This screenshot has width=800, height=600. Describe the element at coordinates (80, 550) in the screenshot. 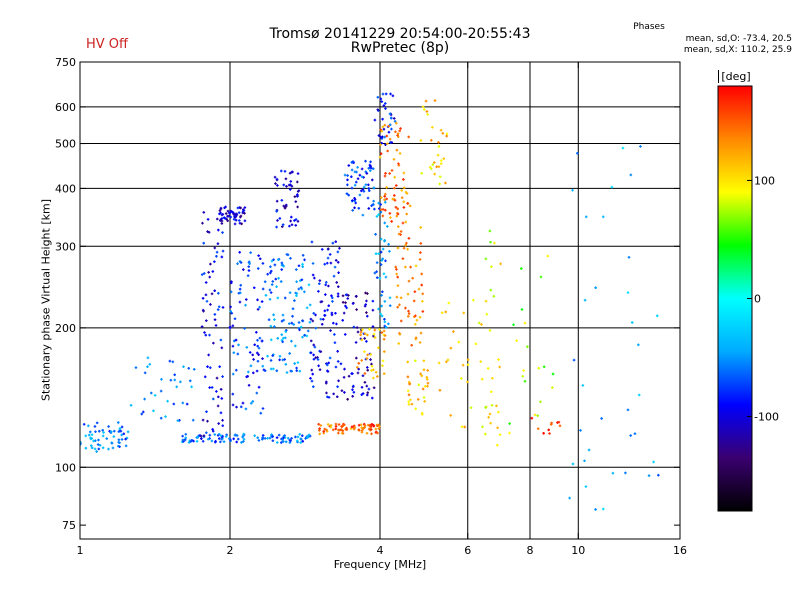

I see `x-tick-label: 1` at that location.